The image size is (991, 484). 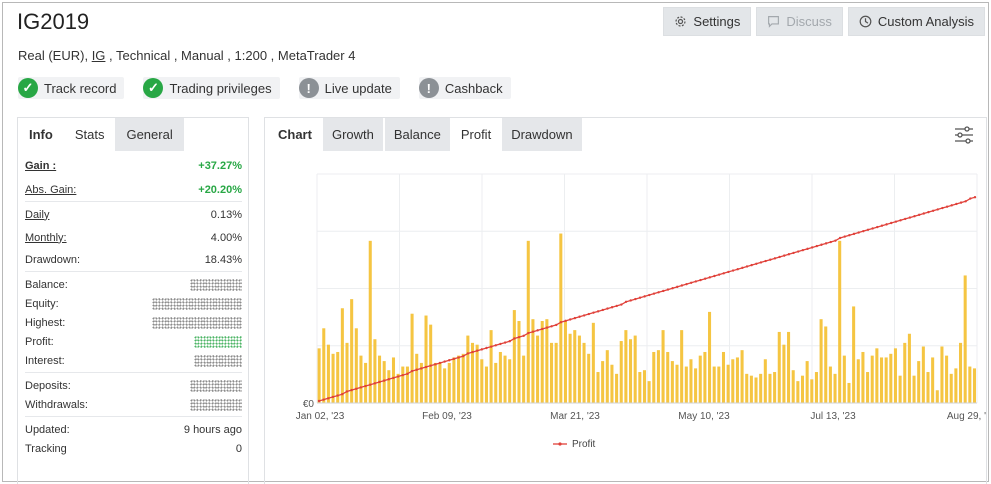 I want to click on tab-chart: Chart, so click(x=295, y=134).